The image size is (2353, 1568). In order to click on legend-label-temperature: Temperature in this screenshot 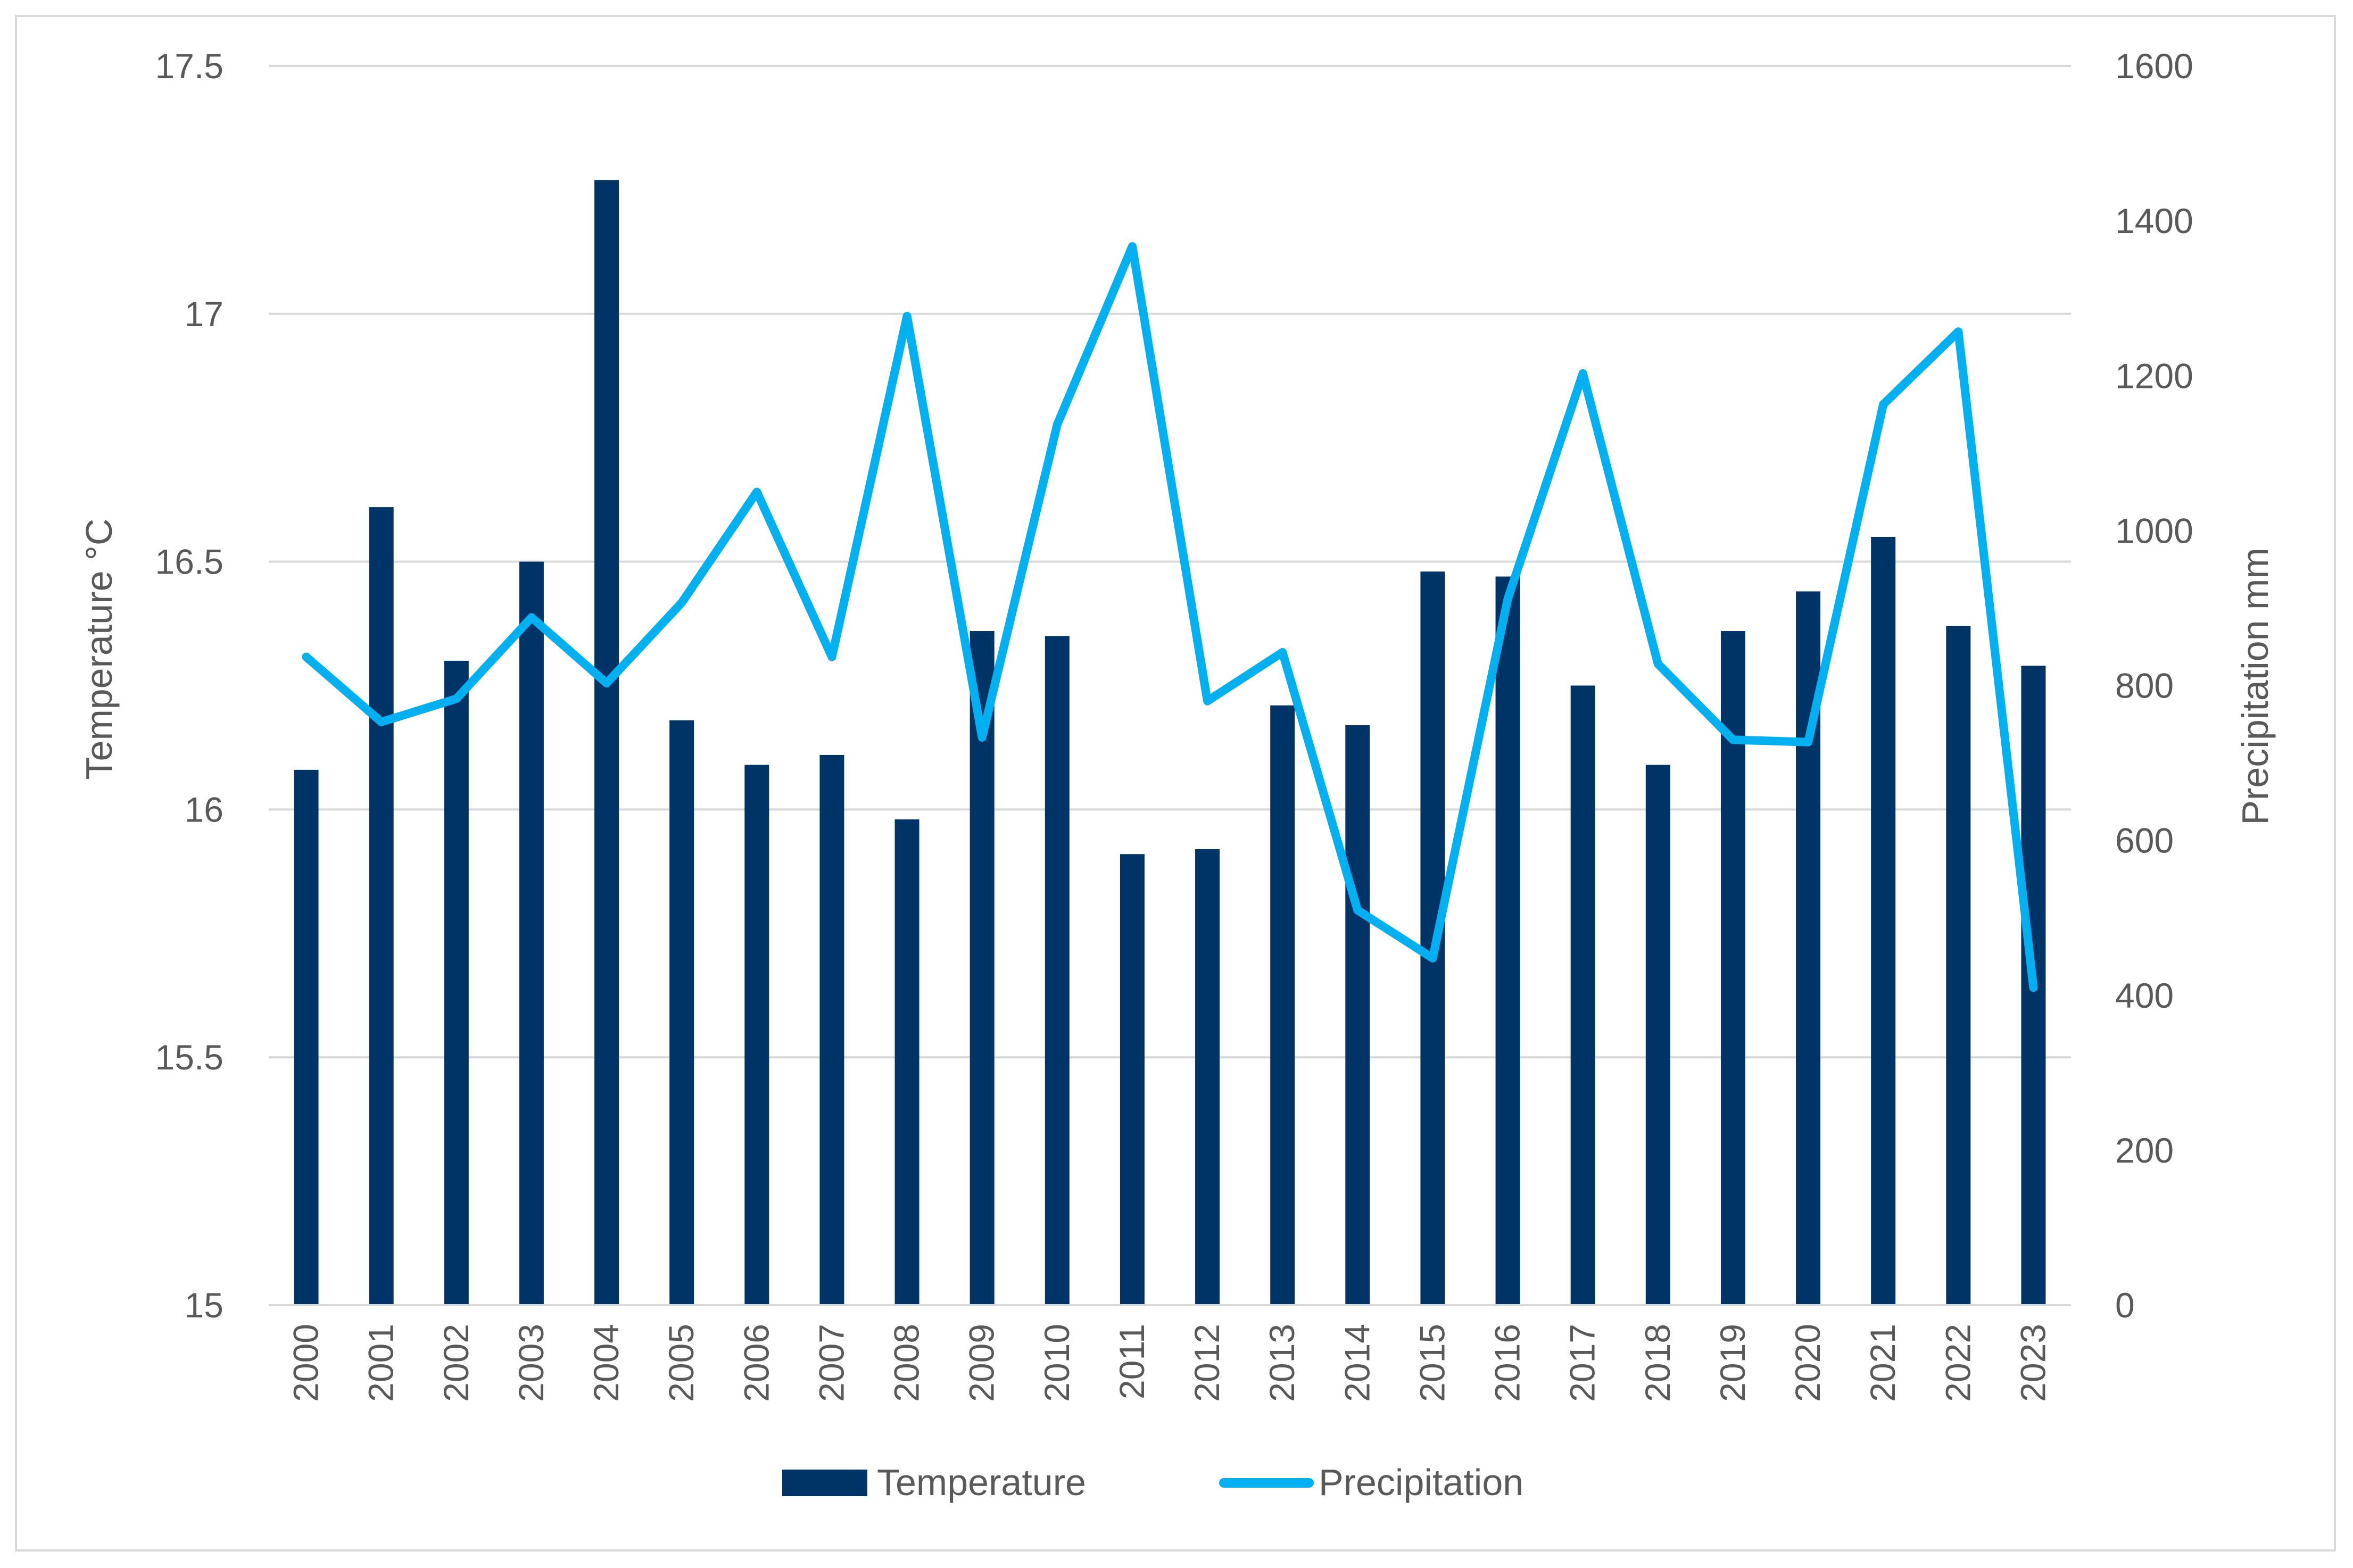, I will do `click(981, 1483)`.